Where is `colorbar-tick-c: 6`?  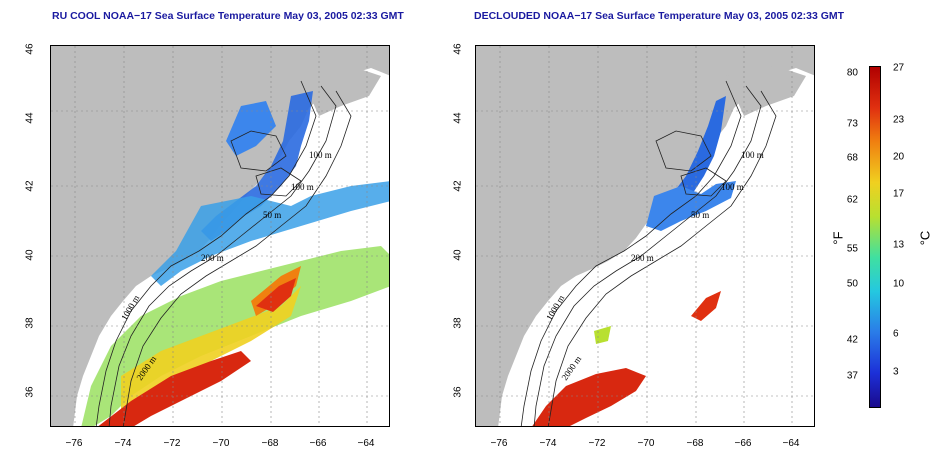
colorbar-tick-c: 6 is located at coordinates (896, 334).